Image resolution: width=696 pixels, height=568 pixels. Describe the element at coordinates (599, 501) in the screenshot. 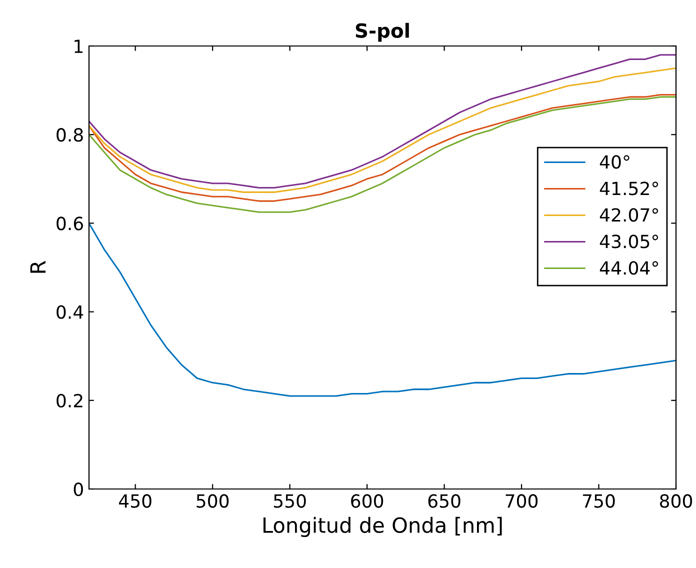

I see `x-tick-label: 750` at that location.